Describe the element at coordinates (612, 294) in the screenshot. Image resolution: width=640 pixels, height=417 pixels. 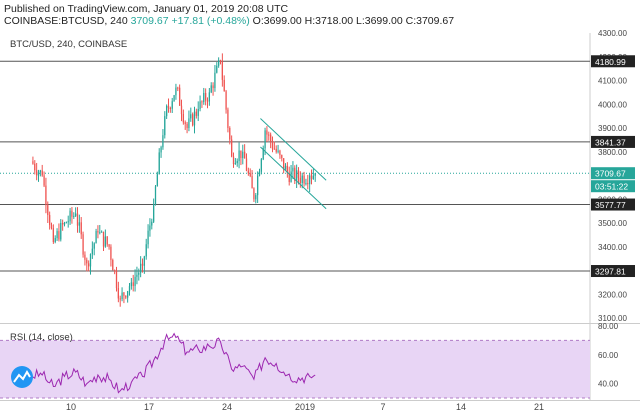
I see `price-tick-label: 3200.00` at that location.